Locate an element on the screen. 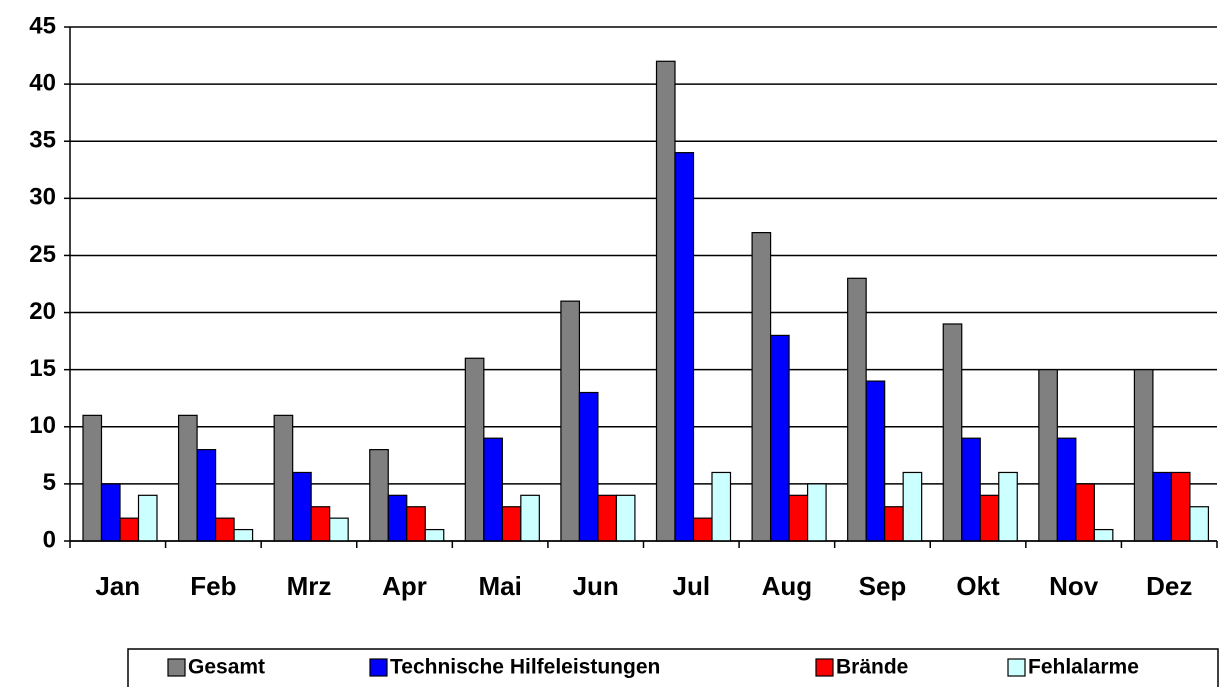 The image size is (1219, 692). x-tick-label: Dez is located at coordinates (1169, 586).